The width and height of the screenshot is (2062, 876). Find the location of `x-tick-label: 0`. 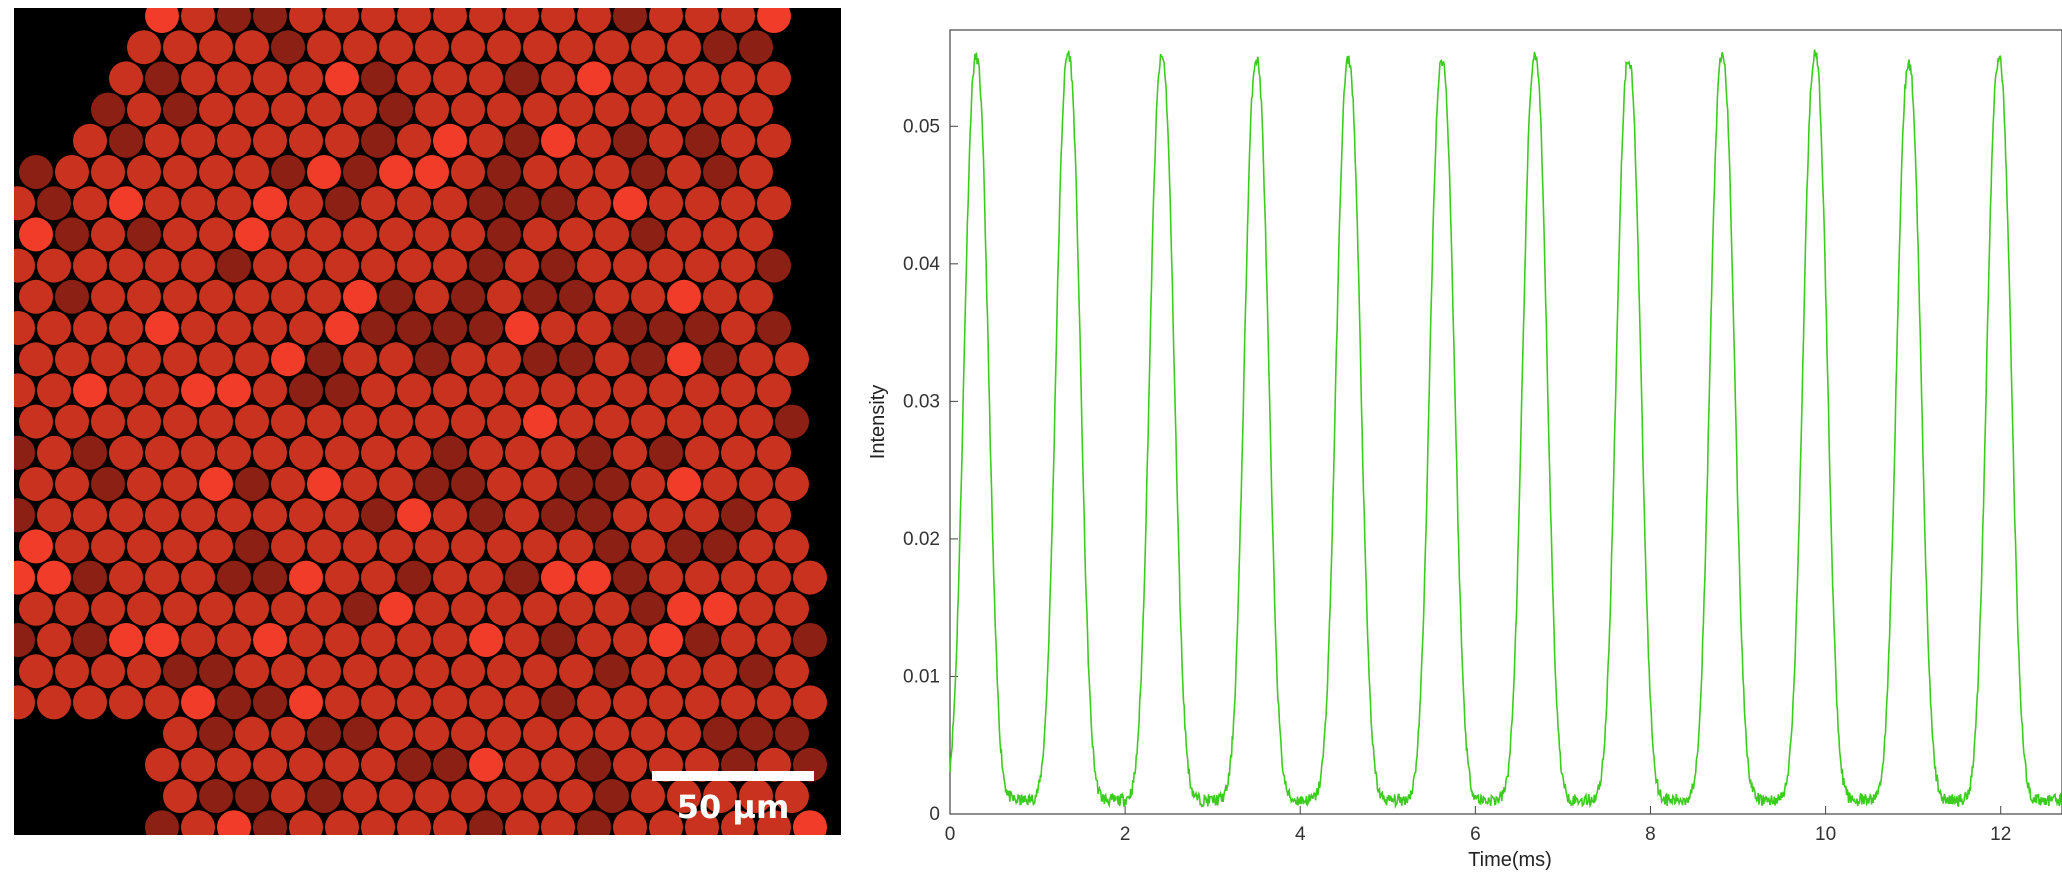

x-tick-label: 0 is located at coordinates (950, 834).